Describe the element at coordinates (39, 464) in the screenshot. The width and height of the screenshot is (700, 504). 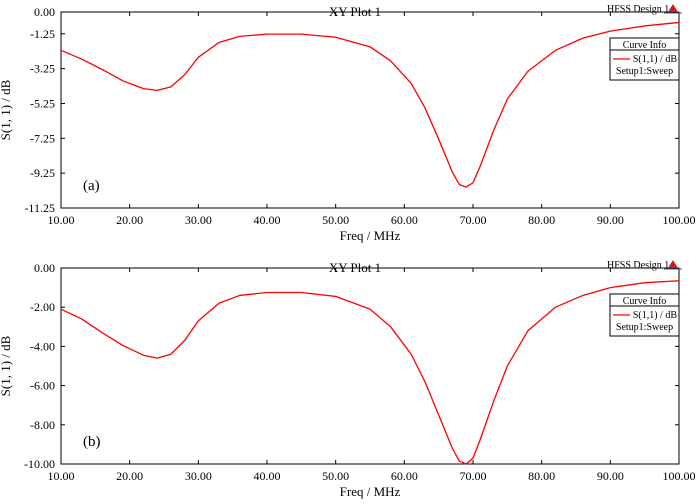
I see `y-tick-label: -10.00` at that location.